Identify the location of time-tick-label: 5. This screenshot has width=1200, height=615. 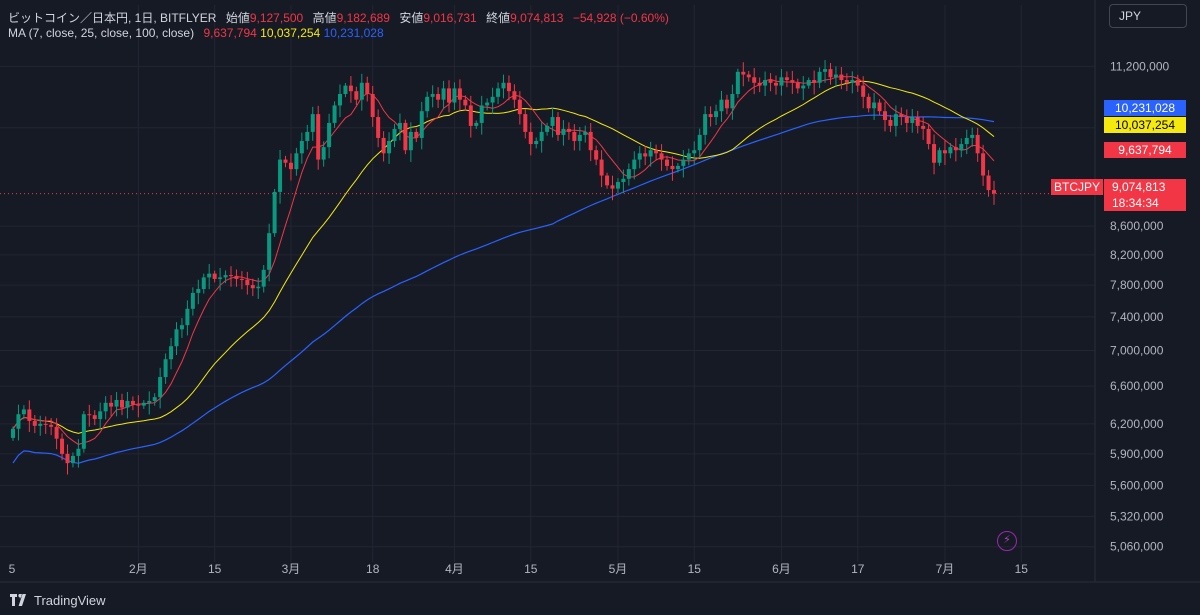
(12, 569).